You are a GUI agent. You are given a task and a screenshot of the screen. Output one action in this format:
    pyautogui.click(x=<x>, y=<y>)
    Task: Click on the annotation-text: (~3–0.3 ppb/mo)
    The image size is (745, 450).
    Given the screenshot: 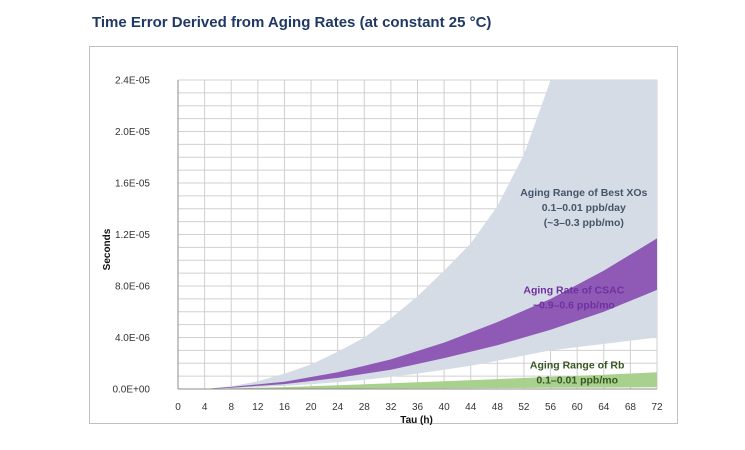 What is the action you would take?
    pyautogui.click(x=584, y=223)
    